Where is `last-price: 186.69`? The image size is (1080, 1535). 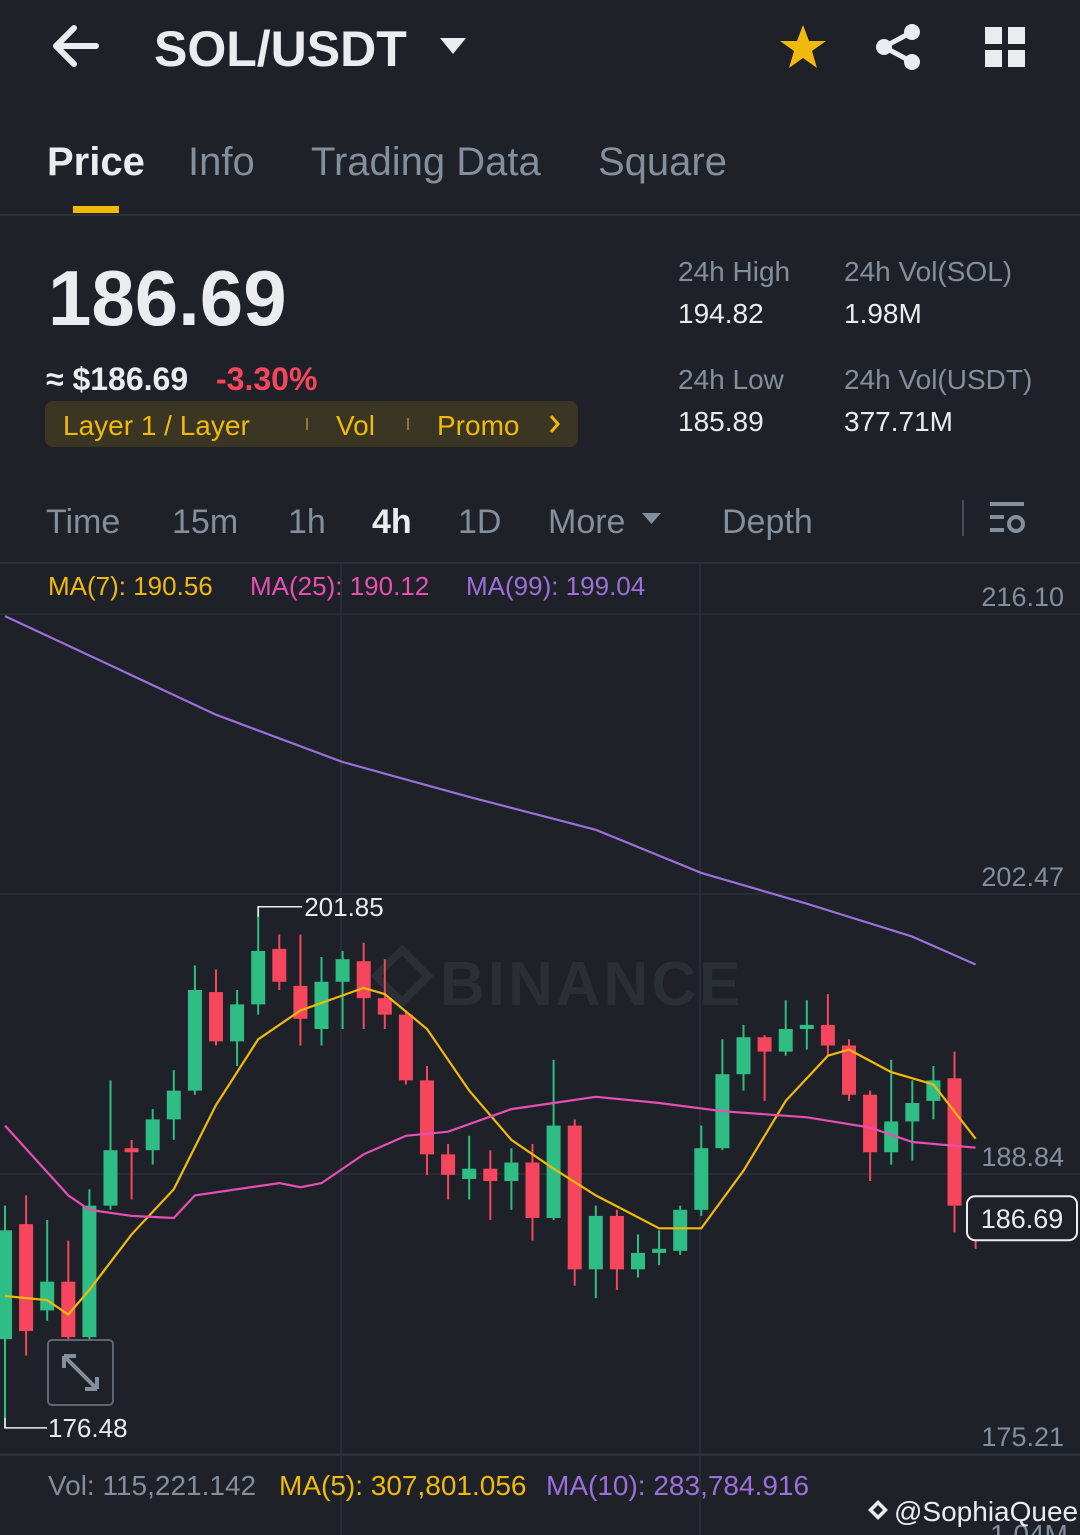 last-price: 186.69 is located at coordinates (167, 298).